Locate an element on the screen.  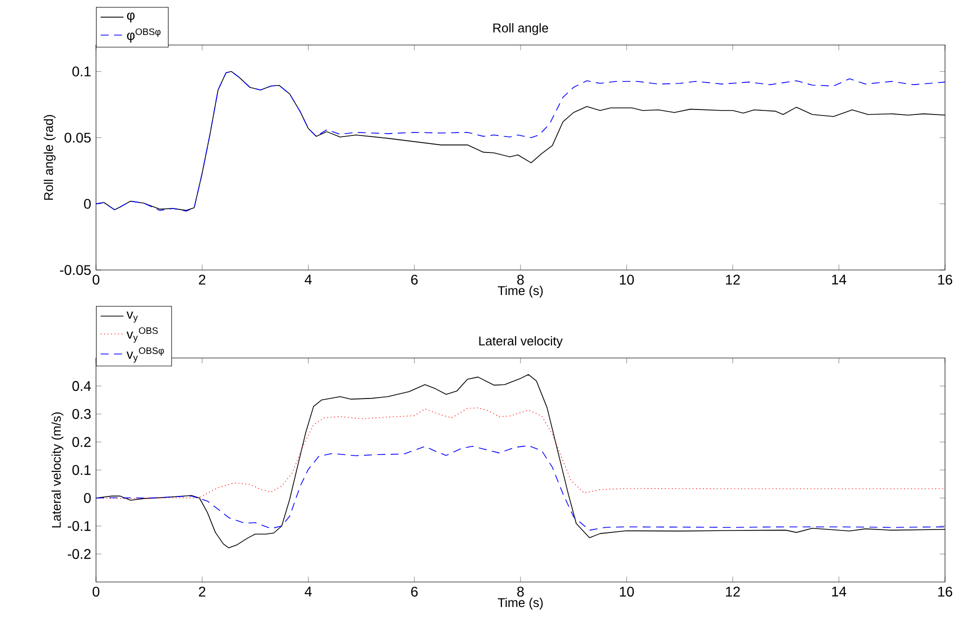
y-axis-title: Lateral velocity (m/s) is located at coordinates (58, 470).